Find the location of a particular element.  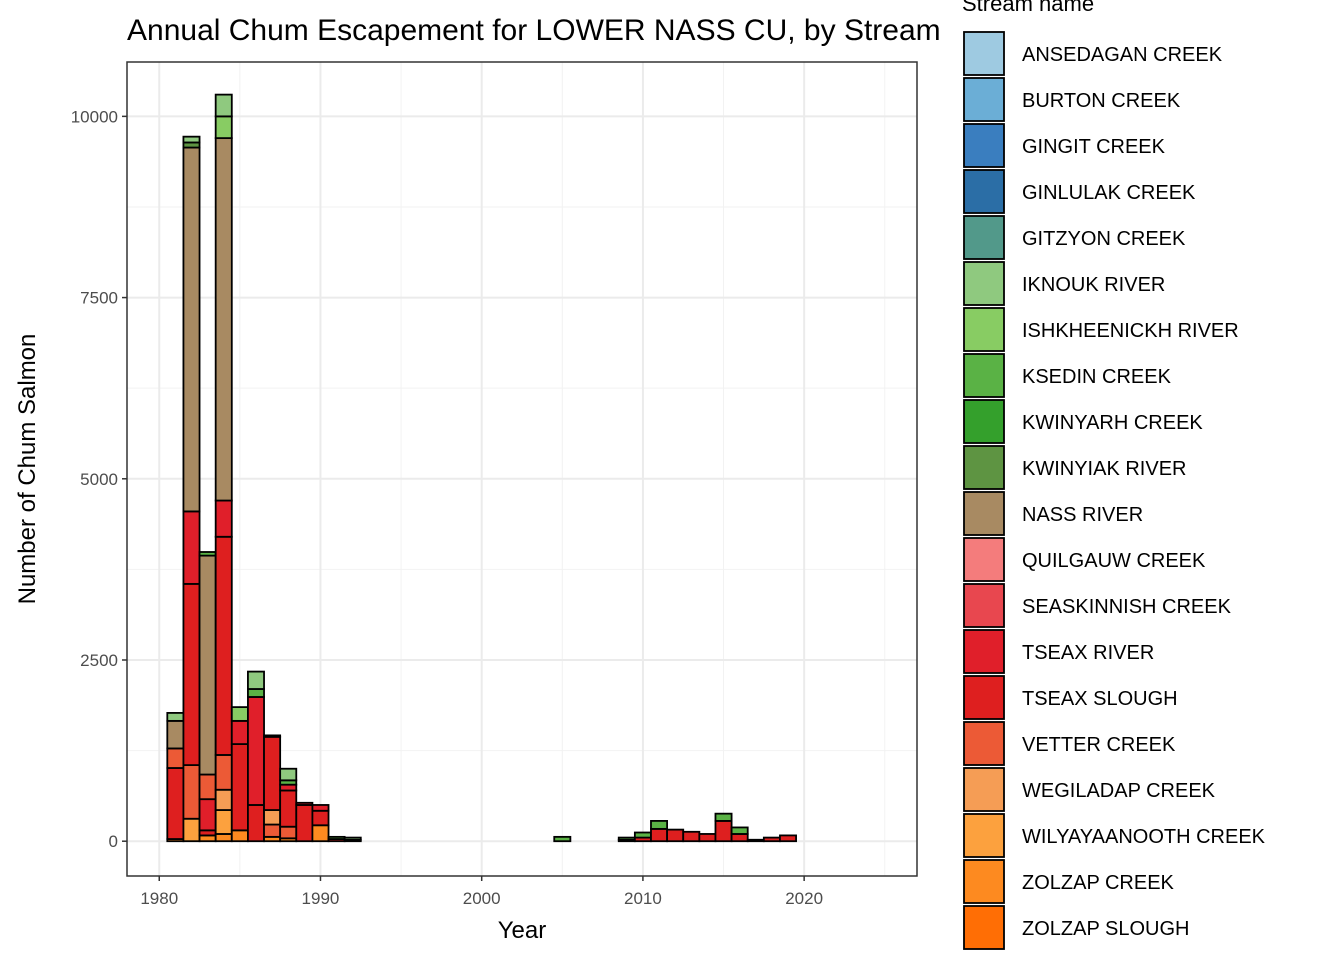

legend-title: Stream name is located at coordinates (1028, 8).